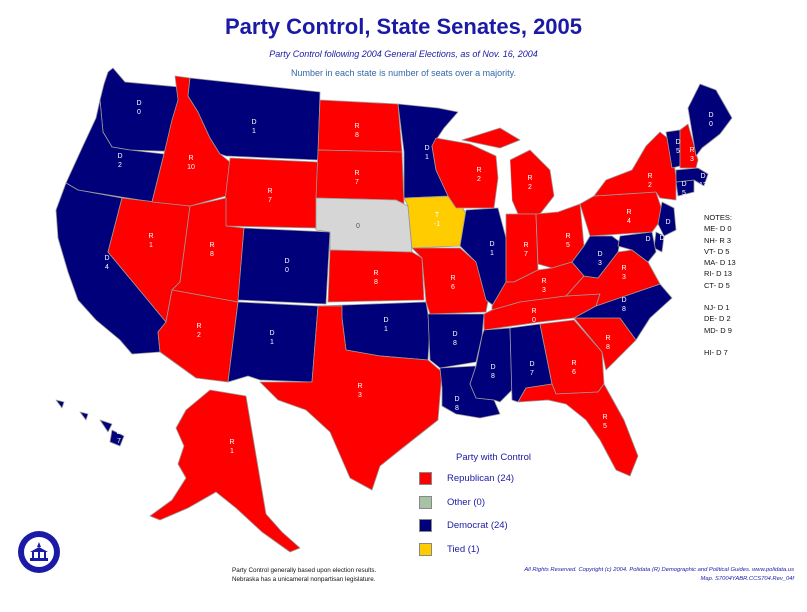 Image resolution: width=807 pixels, height=612 pixels. Describe the element at coordinates (717, 251) in the screenshot. I see `note-line: VT- D 5` at that location.